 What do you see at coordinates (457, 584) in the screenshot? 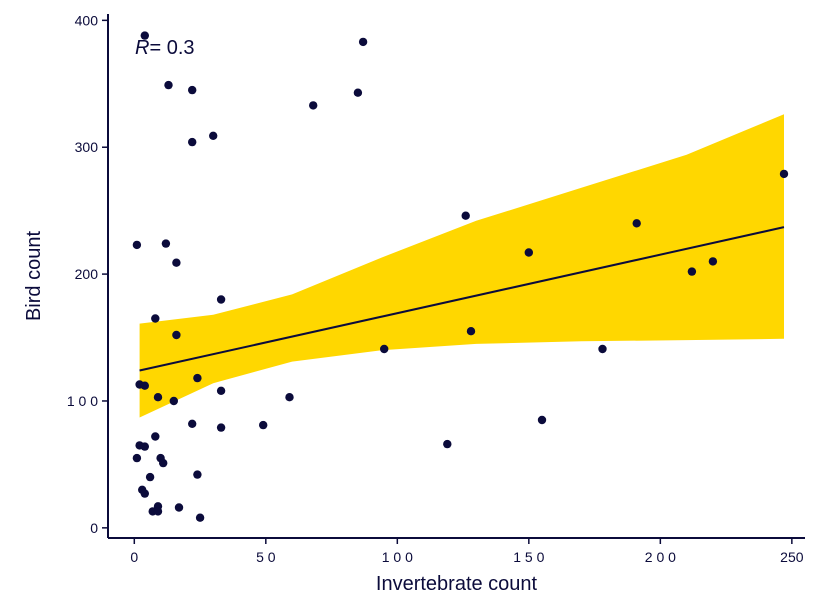
I see `x-axis-title: Invertebrate count` at bounding box center [457, 584].